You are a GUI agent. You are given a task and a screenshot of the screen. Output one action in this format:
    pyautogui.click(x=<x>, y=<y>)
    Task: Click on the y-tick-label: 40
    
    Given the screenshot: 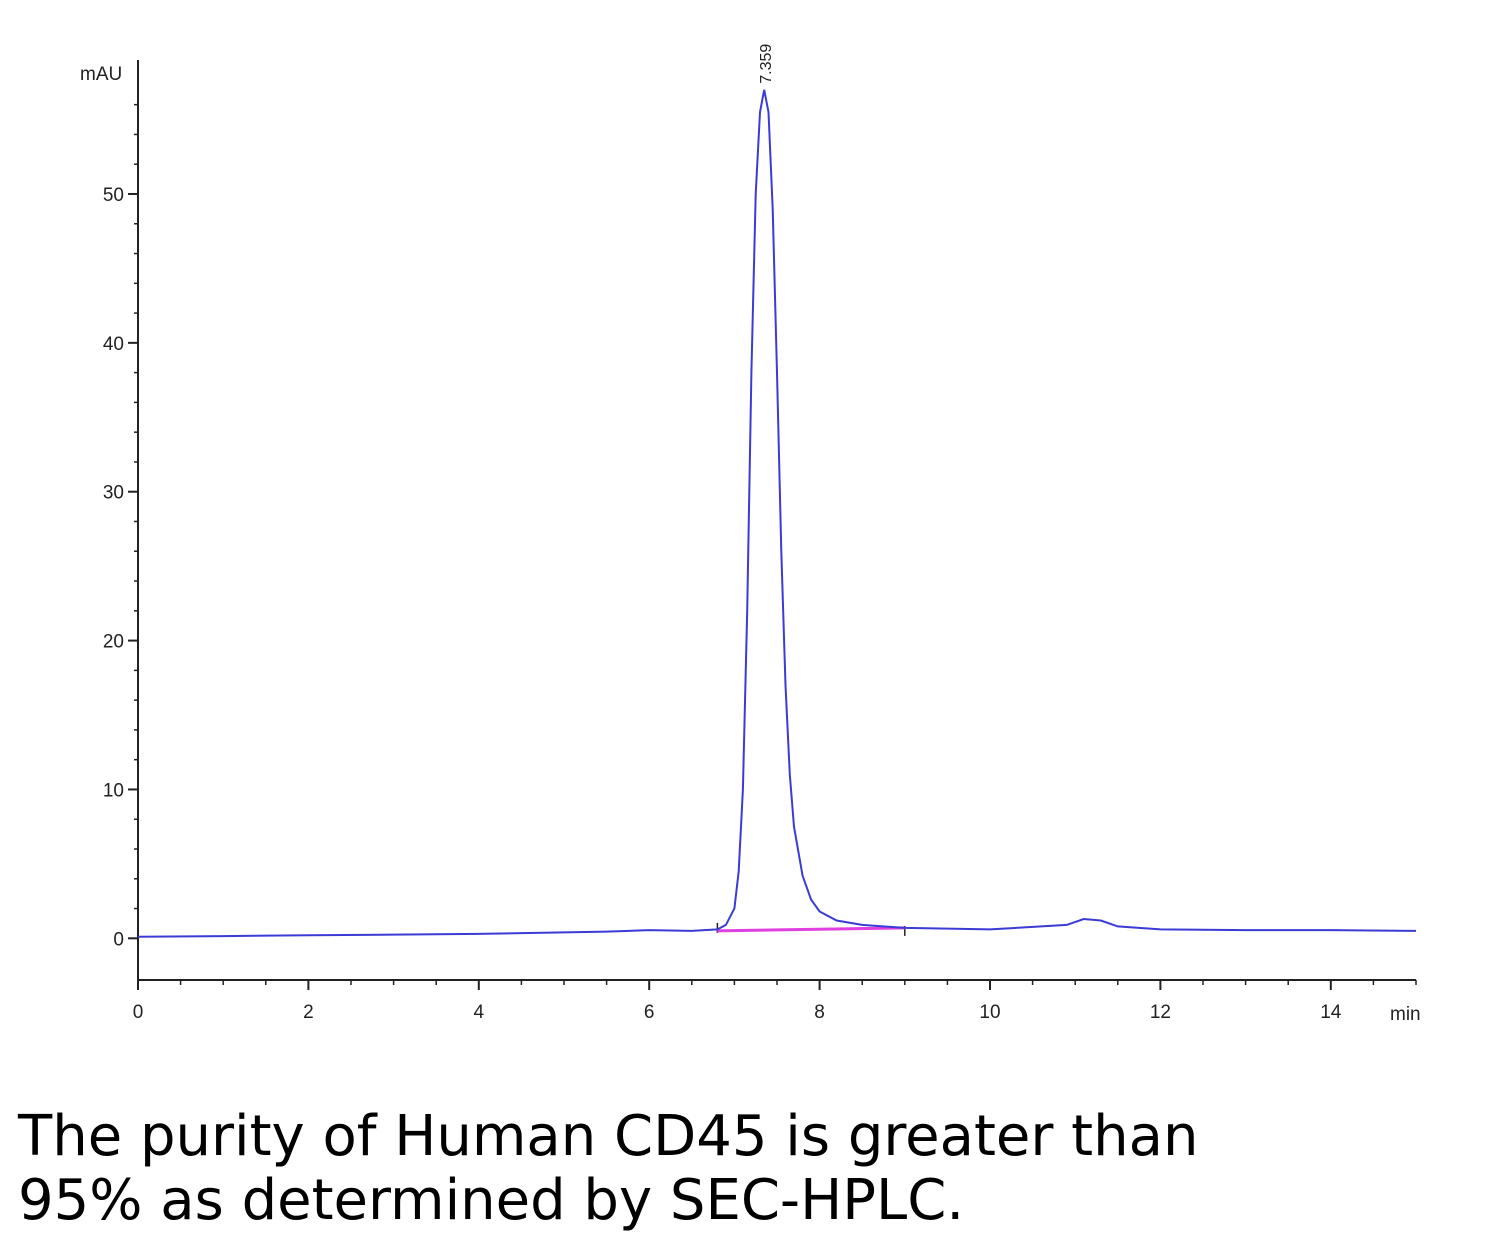 What is the action you would take?
    pyautogui.click(x=113, y=344)
    